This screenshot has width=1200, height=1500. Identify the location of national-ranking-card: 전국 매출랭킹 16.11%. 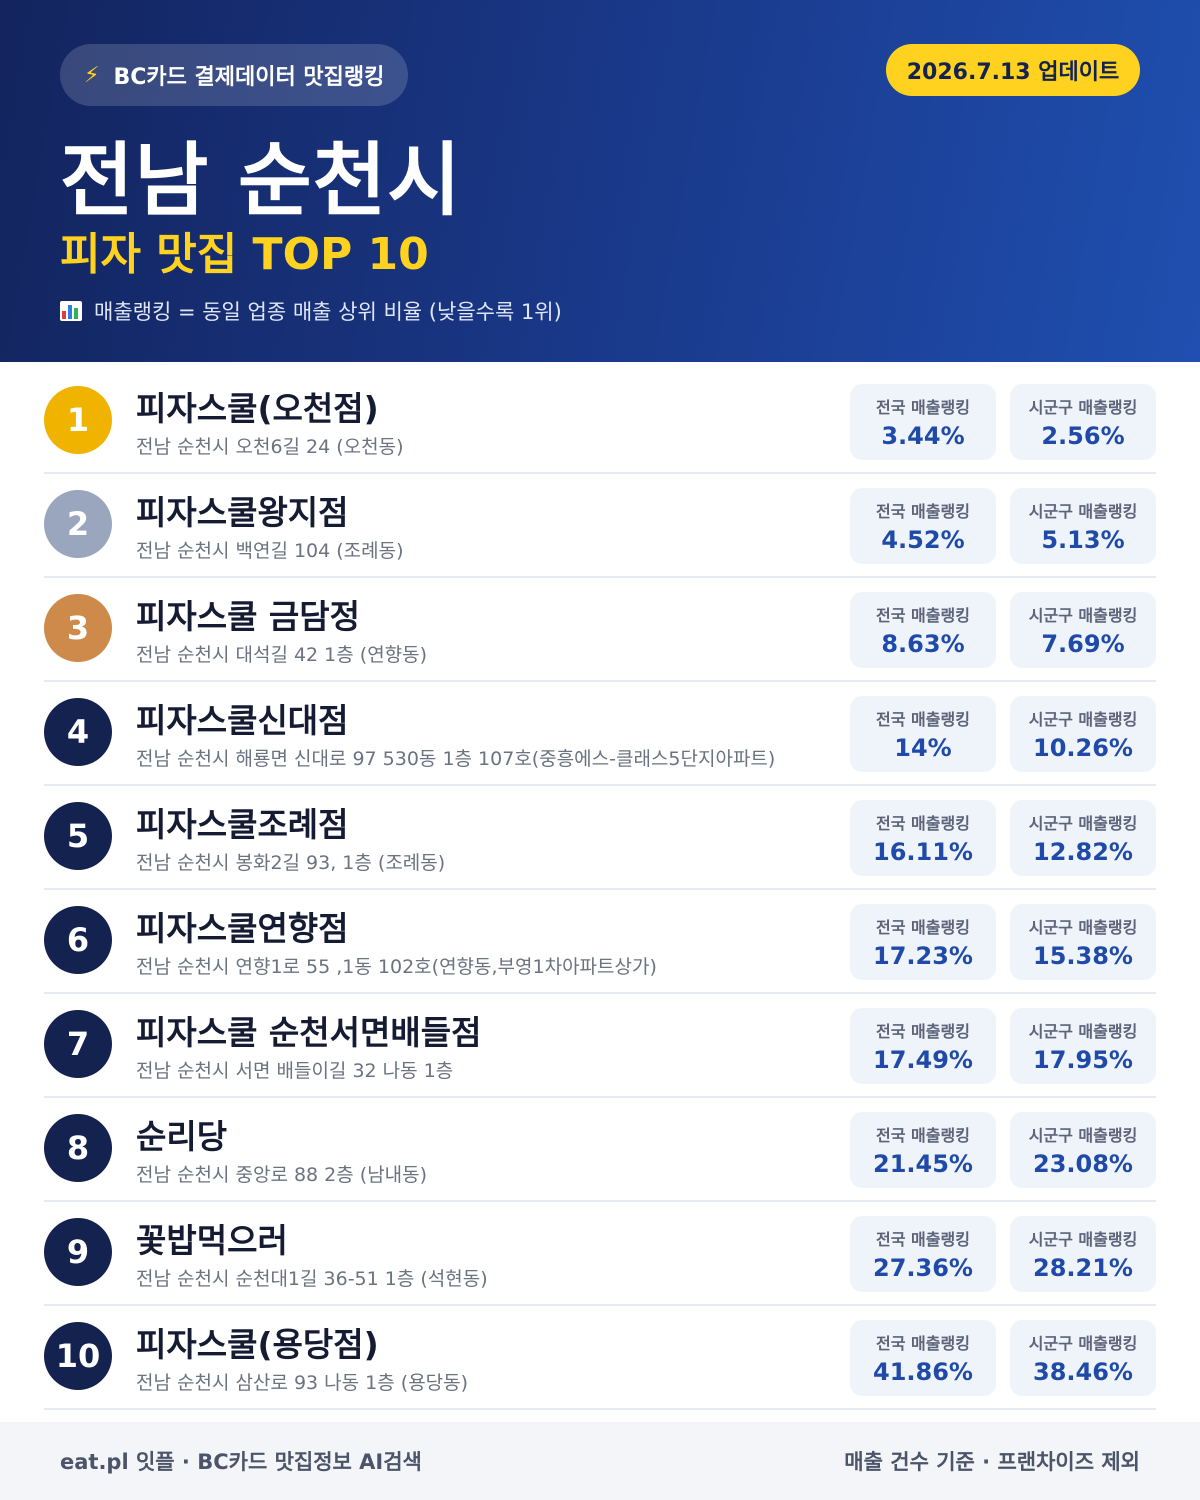
(923, 838).